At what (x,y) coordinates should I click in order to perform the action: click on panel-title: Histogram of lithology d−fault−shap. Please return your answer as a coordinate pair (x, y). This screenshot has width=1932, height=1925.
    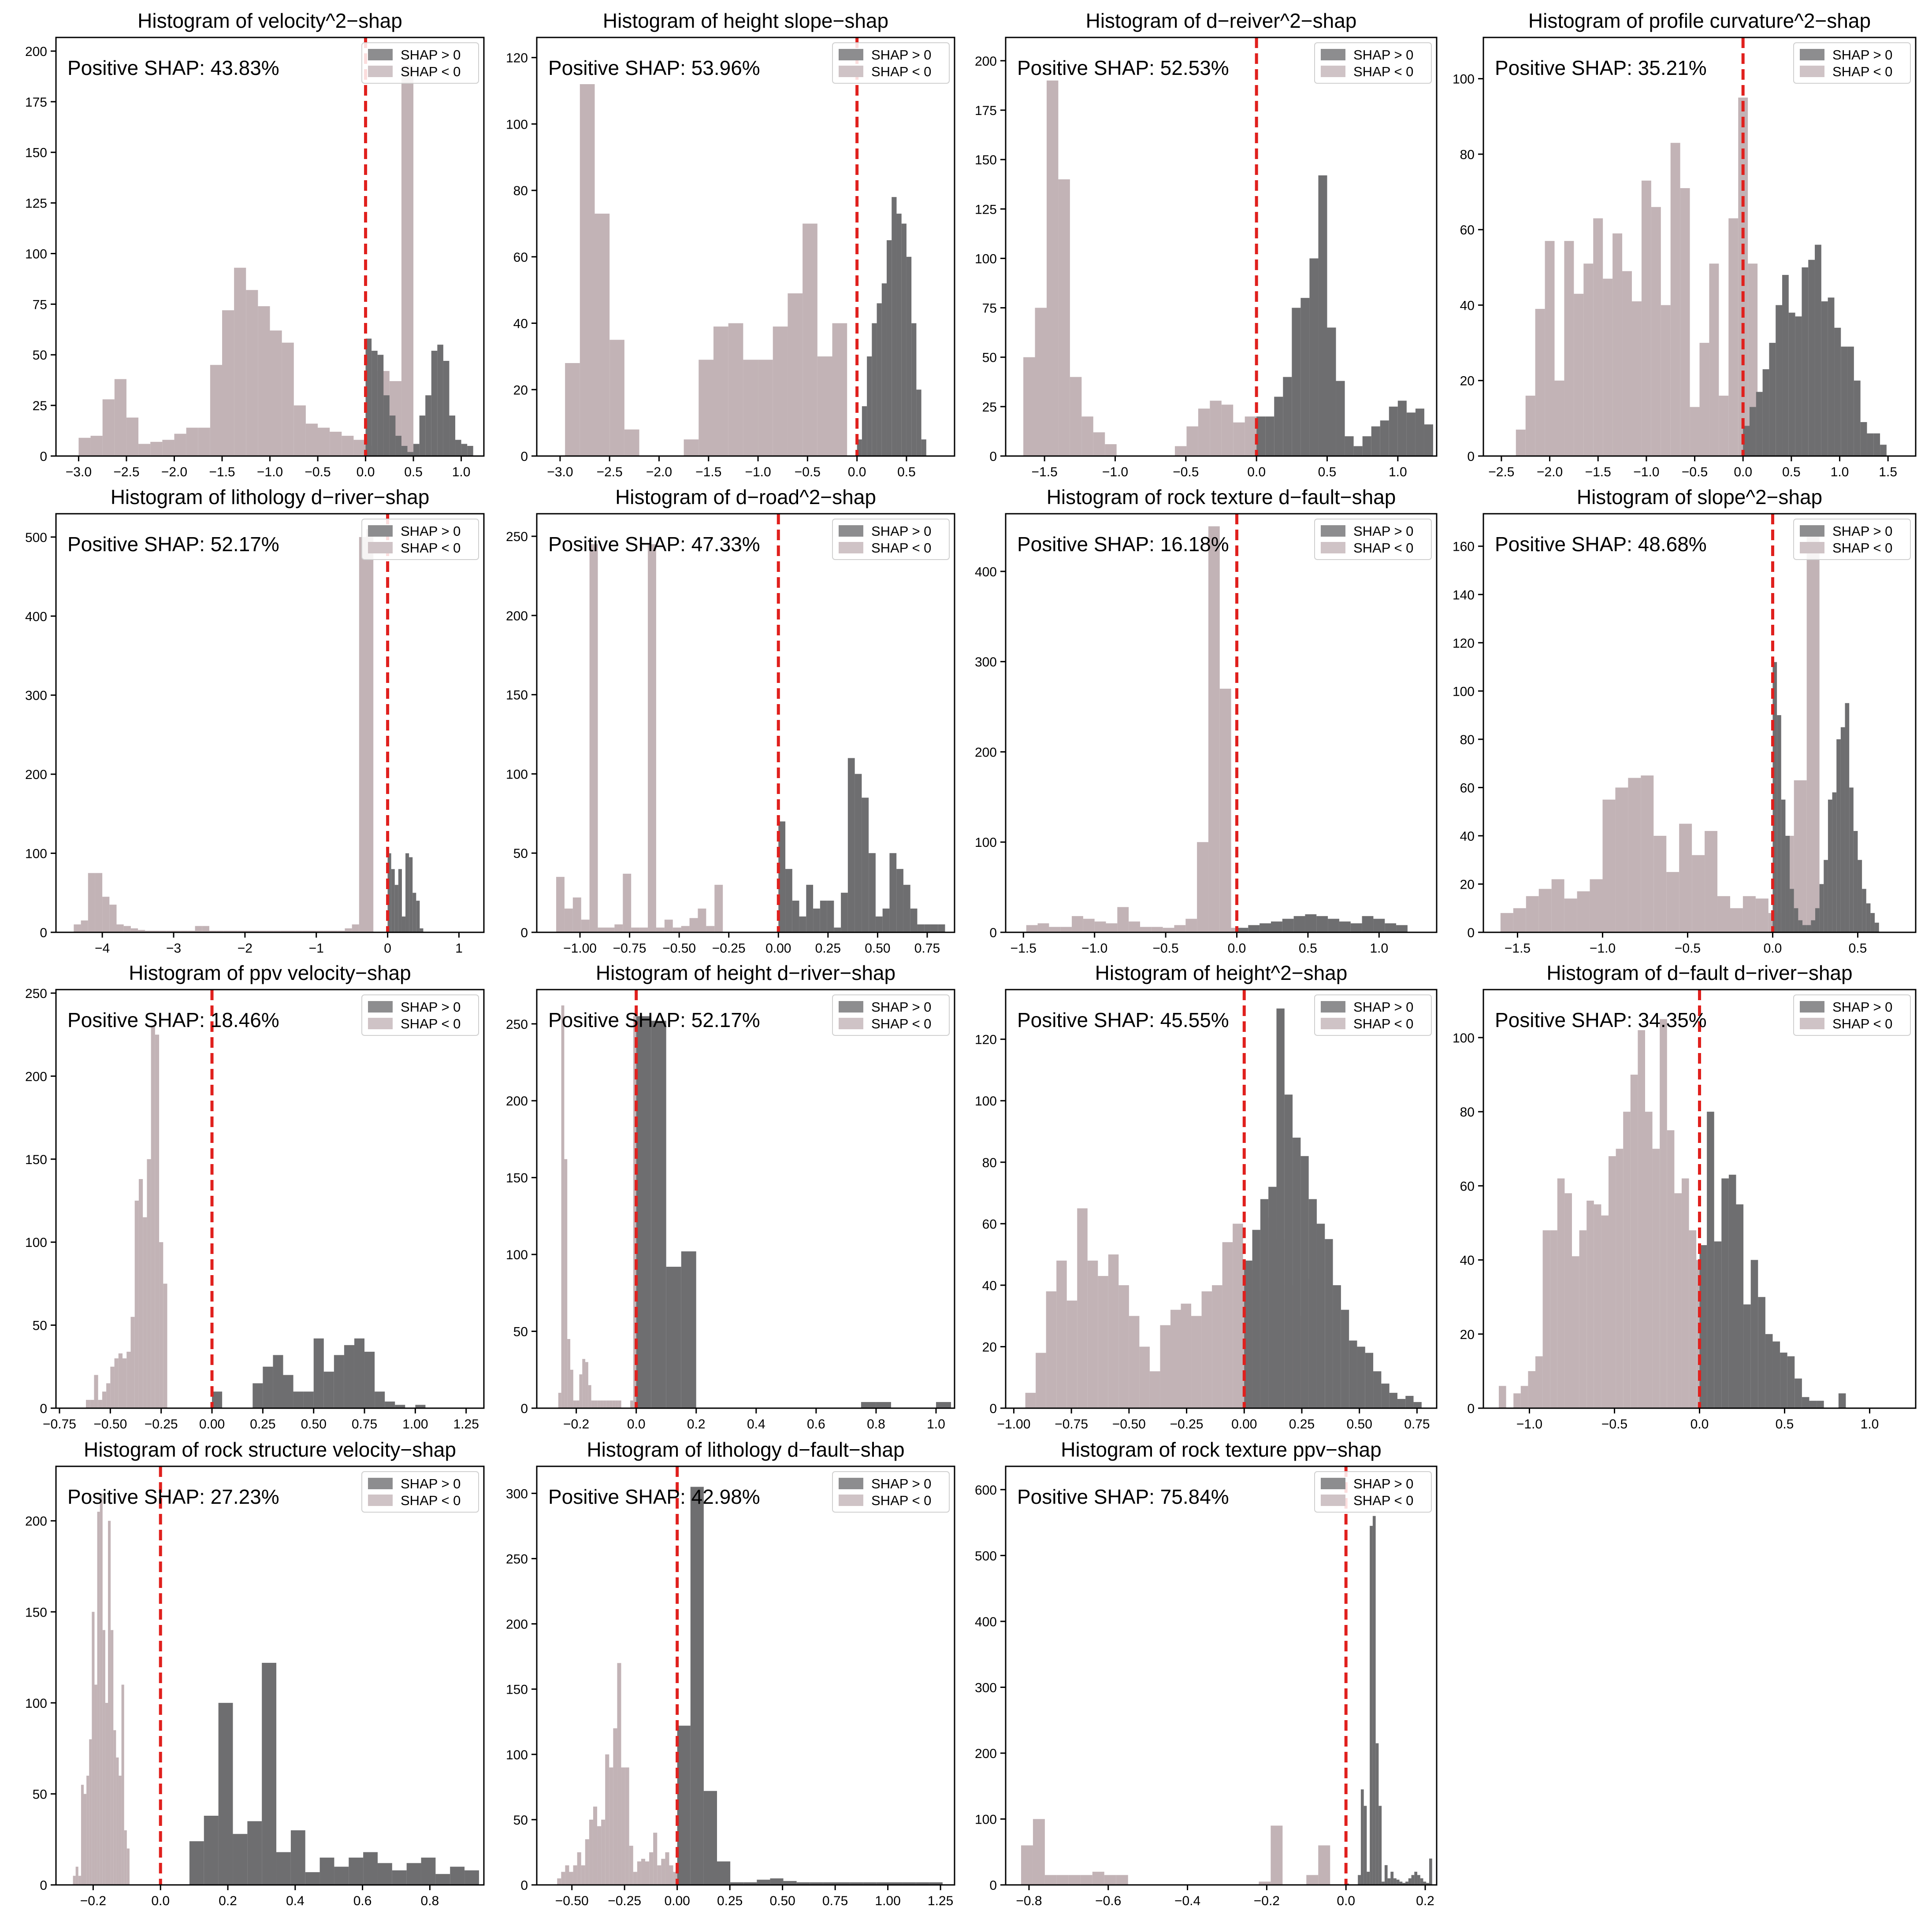
    Looking at the image, I should click on (745, 1449).